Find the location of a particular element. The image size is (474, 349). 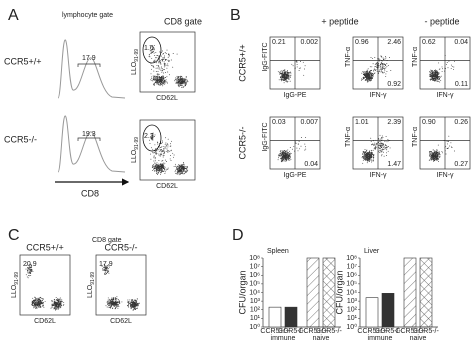

label: IFN-γ is located at coordinates (445, 175).